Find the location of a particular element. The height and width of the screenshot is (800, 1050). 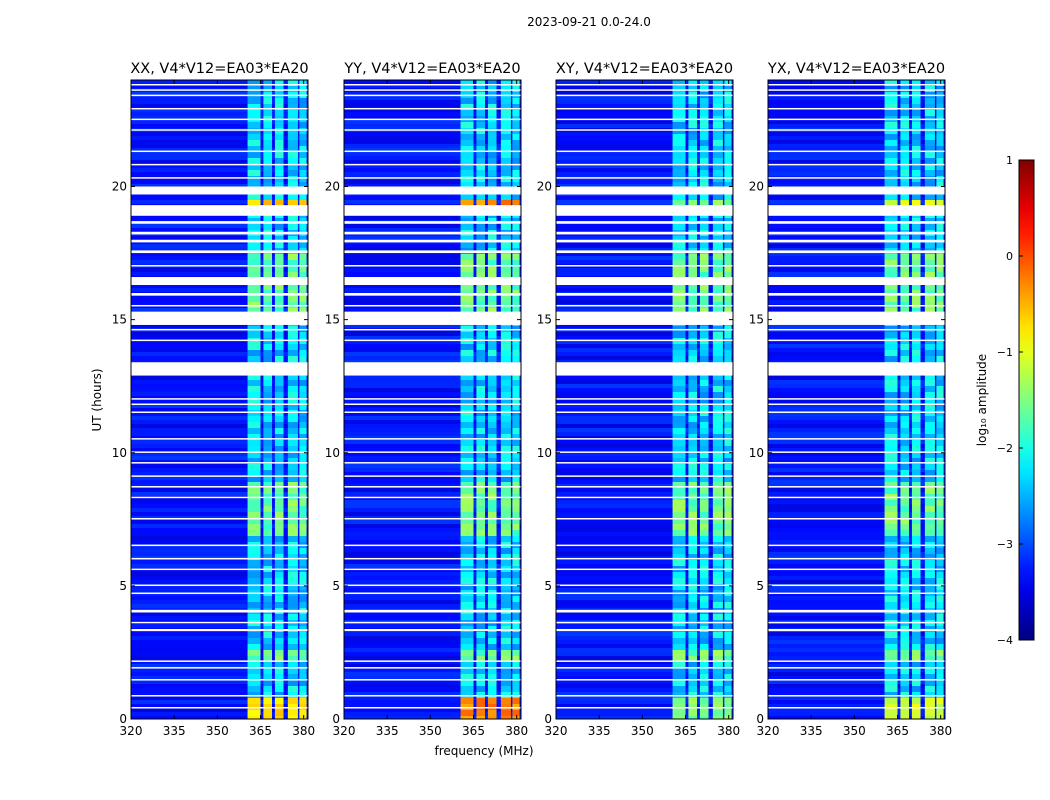

y-tick-label: 15 is located at coordinates (332, 320).